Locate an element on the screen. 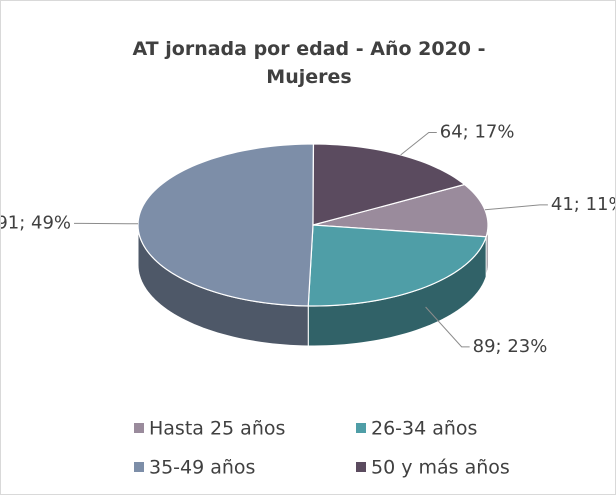 Image resolution: width=616 pixels, height=495 pixels. legend-label: 35-49 años is located at coordinates (202, 468).